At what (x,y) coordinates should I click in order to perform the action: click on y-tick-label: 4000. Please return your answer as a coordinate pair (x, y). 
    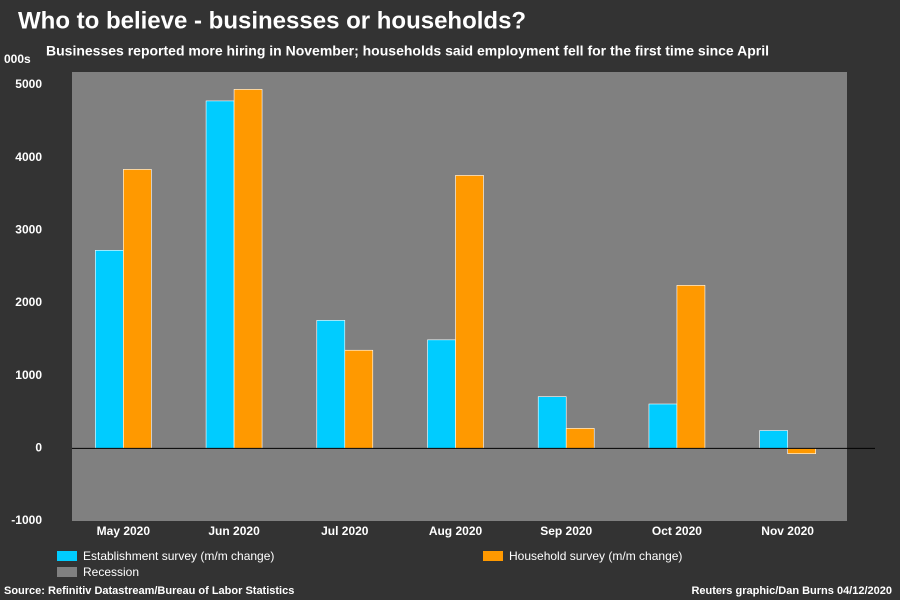
    Looking at the image, I should click on (28, 157).